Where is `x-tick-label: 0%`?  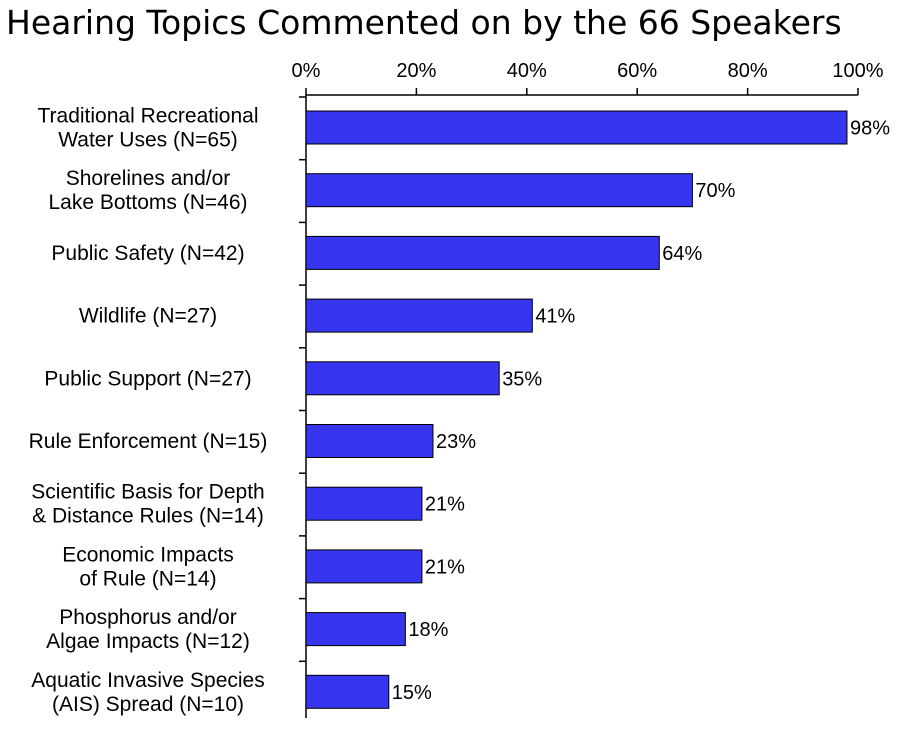 x-tick-label: 0% is located at coordinates (306, 71).